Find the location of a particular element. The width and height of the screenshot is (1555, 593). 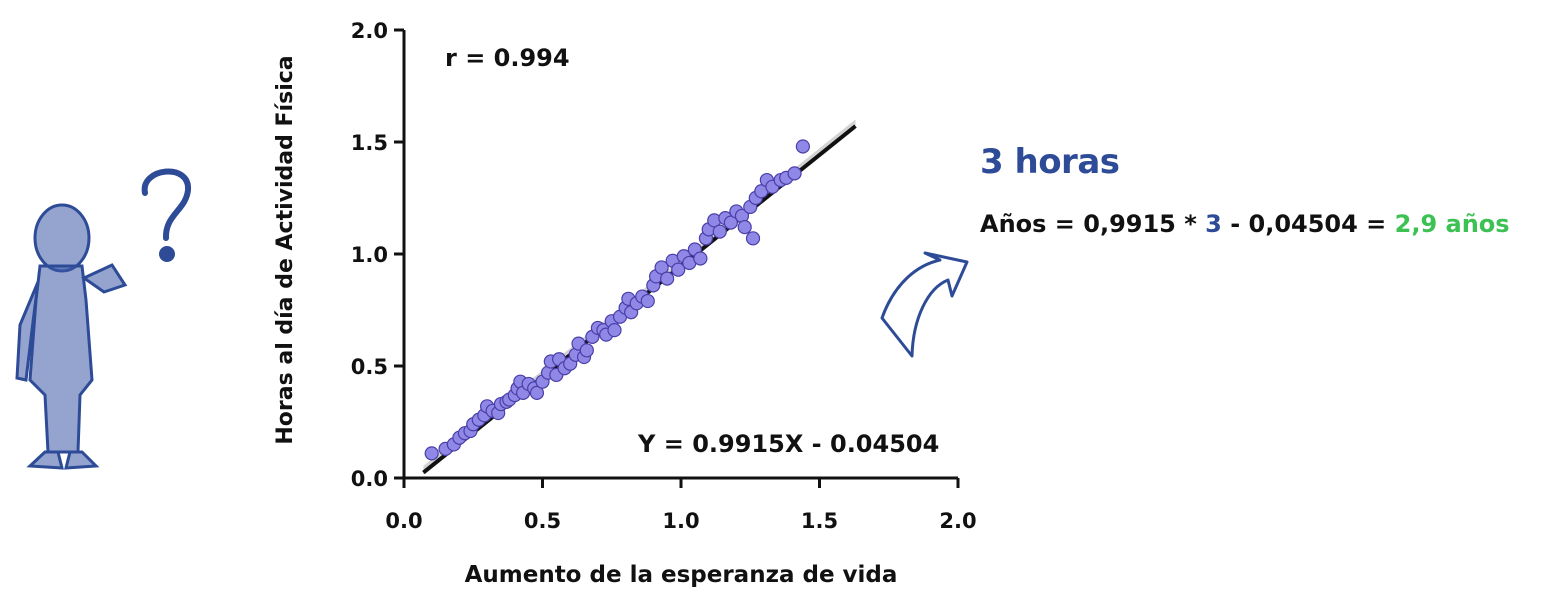

y-tick-label: 0.5 is located at coordinates (369, 367).